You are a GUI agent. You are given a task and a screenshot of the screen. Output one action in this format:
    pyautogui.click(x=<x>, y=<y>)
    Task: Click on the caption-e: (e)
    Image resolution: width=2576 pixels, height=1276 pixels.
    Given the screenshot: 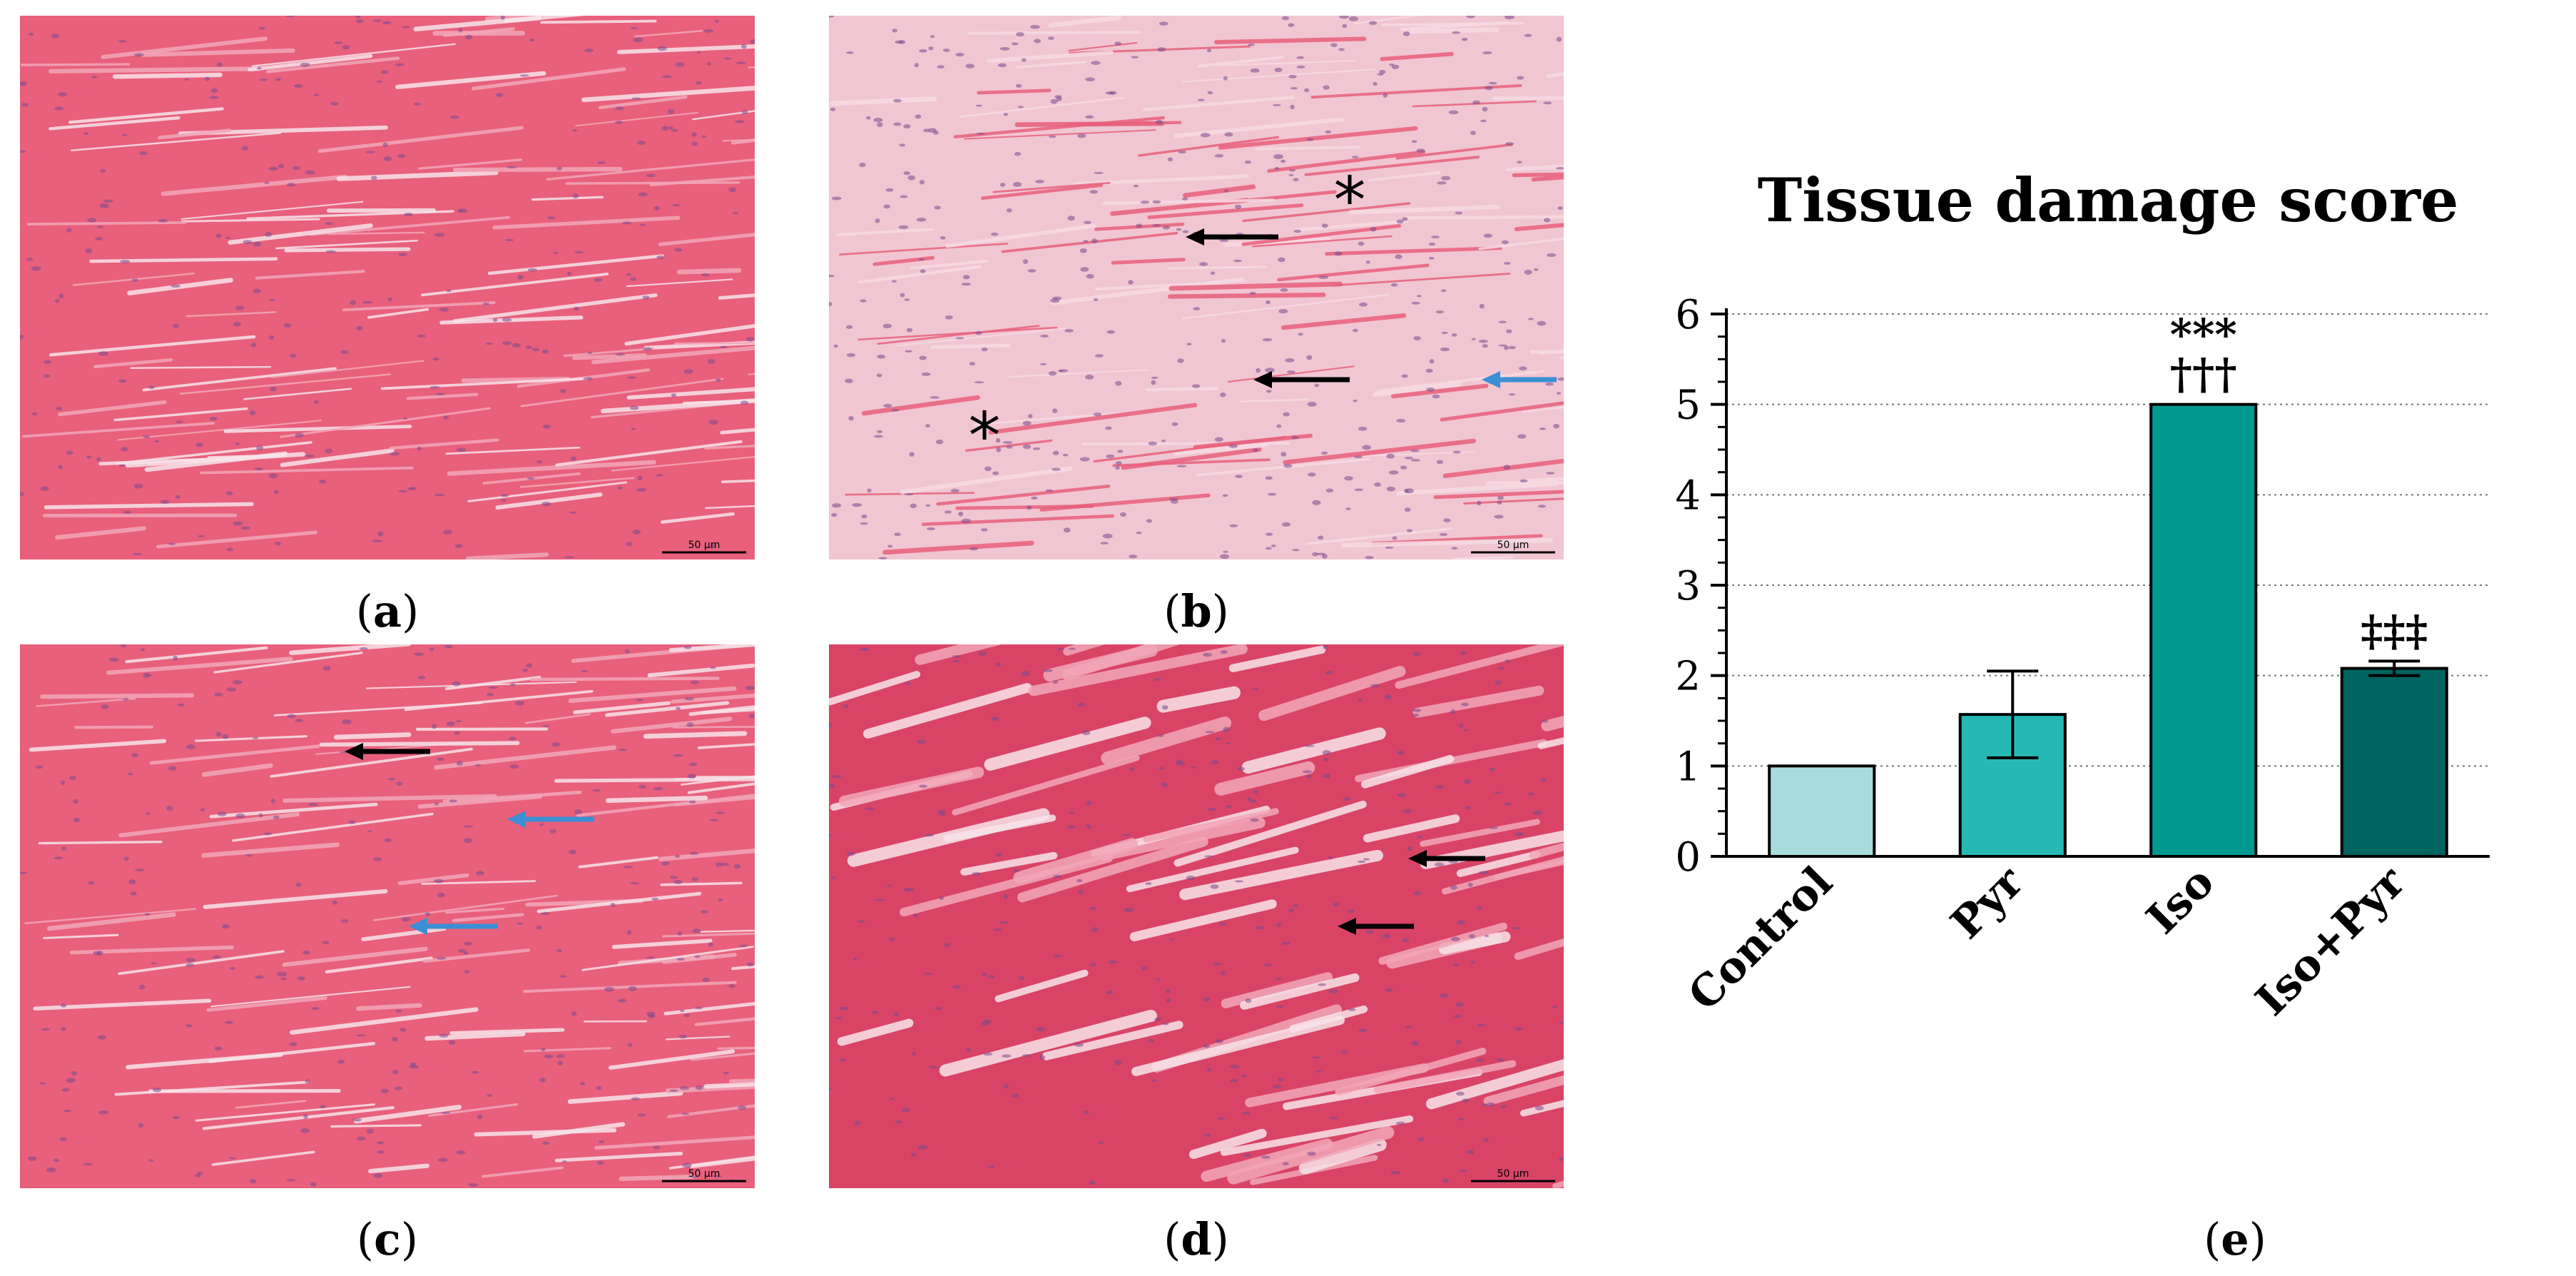 What is the action you would take?
    pyautogui.click(x=2235, y=1239)
    